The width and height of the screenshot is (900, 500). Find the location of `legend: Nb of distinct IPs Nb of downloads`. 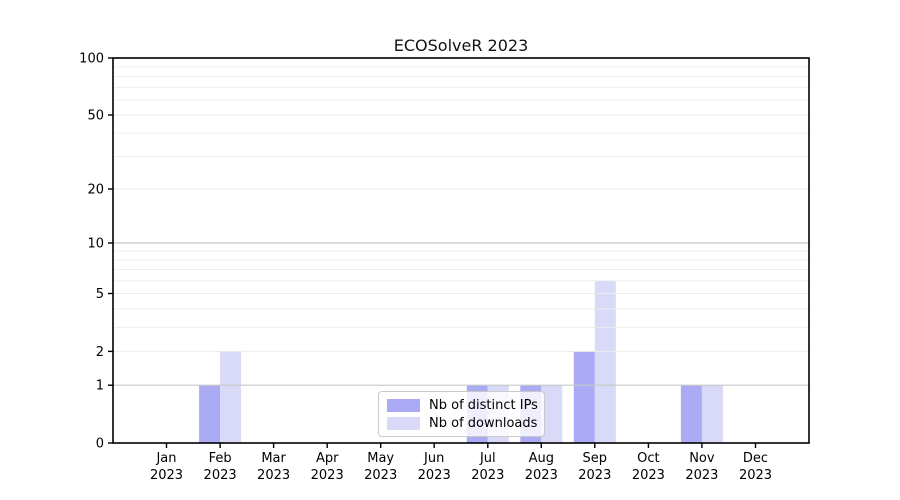

legend: Nb of distinct IPs Nb of downloads is located at coordinates (461, 414).